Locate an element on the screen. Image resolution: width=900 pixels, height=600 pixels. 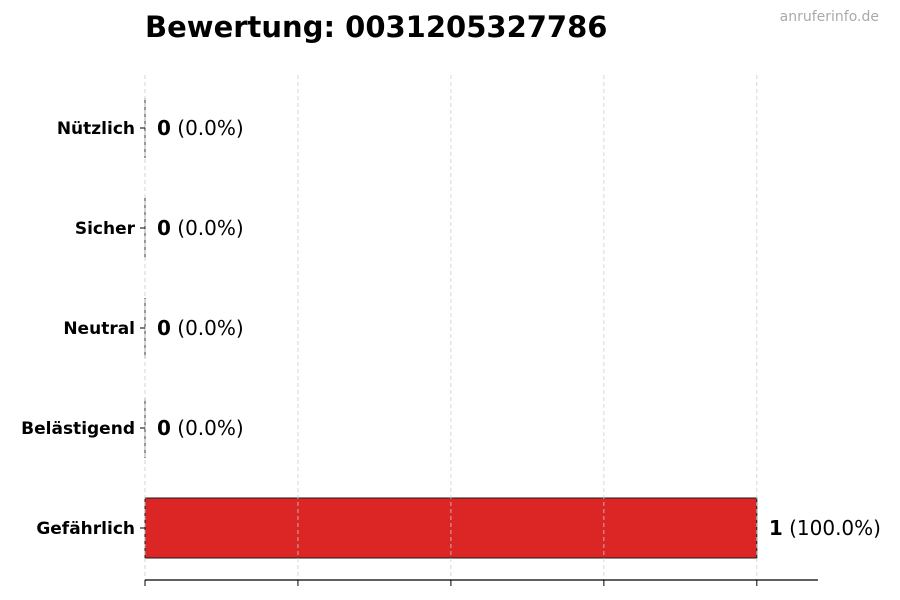
category-label: Nützlich is located at coordinates (96, 129).